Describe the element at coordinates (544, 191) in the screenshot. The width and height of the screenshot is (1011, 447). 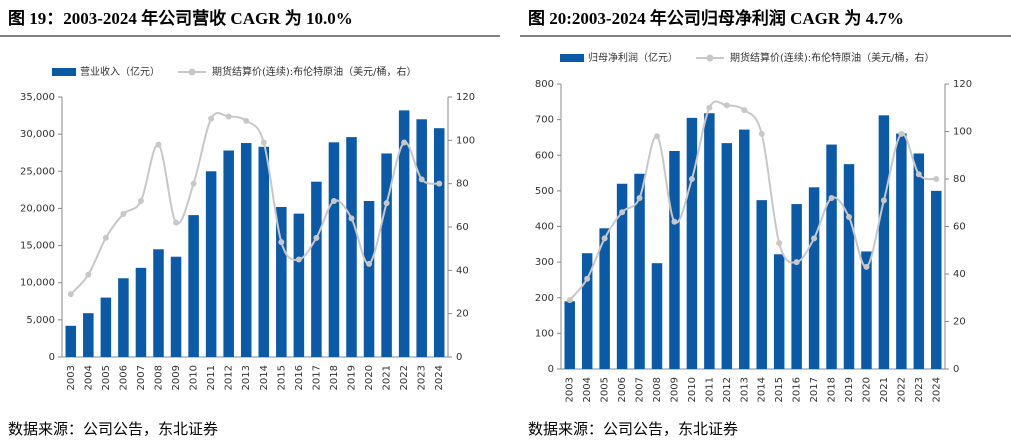
I see `y-tick-label: 500` at that location.